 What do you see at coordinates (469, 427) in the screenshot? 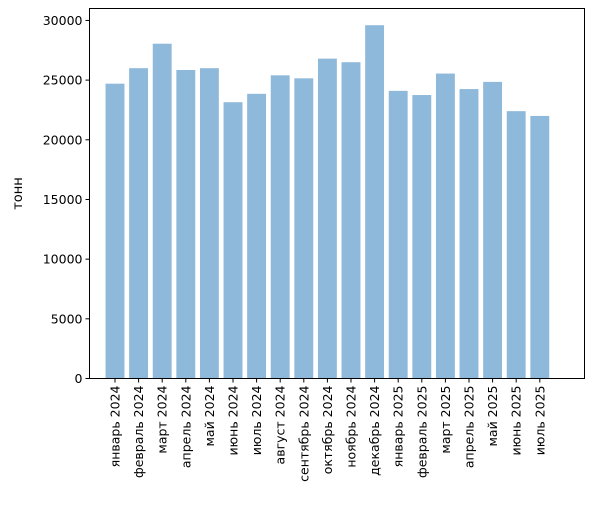
I see `x-tick-label: апрель 2025` at bounding box center [469, 427].